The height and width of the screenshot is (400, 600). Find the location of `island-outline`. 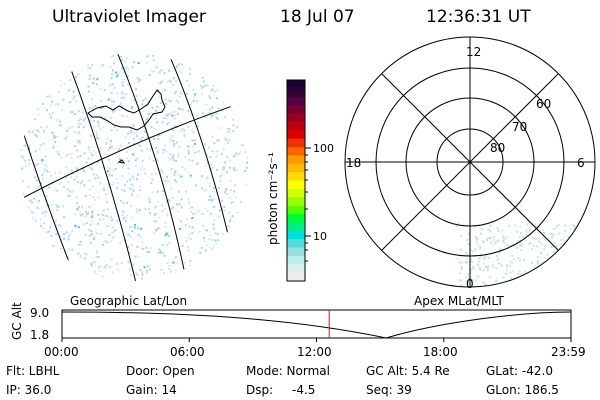

island-outline is located at coordinates (121, 161).